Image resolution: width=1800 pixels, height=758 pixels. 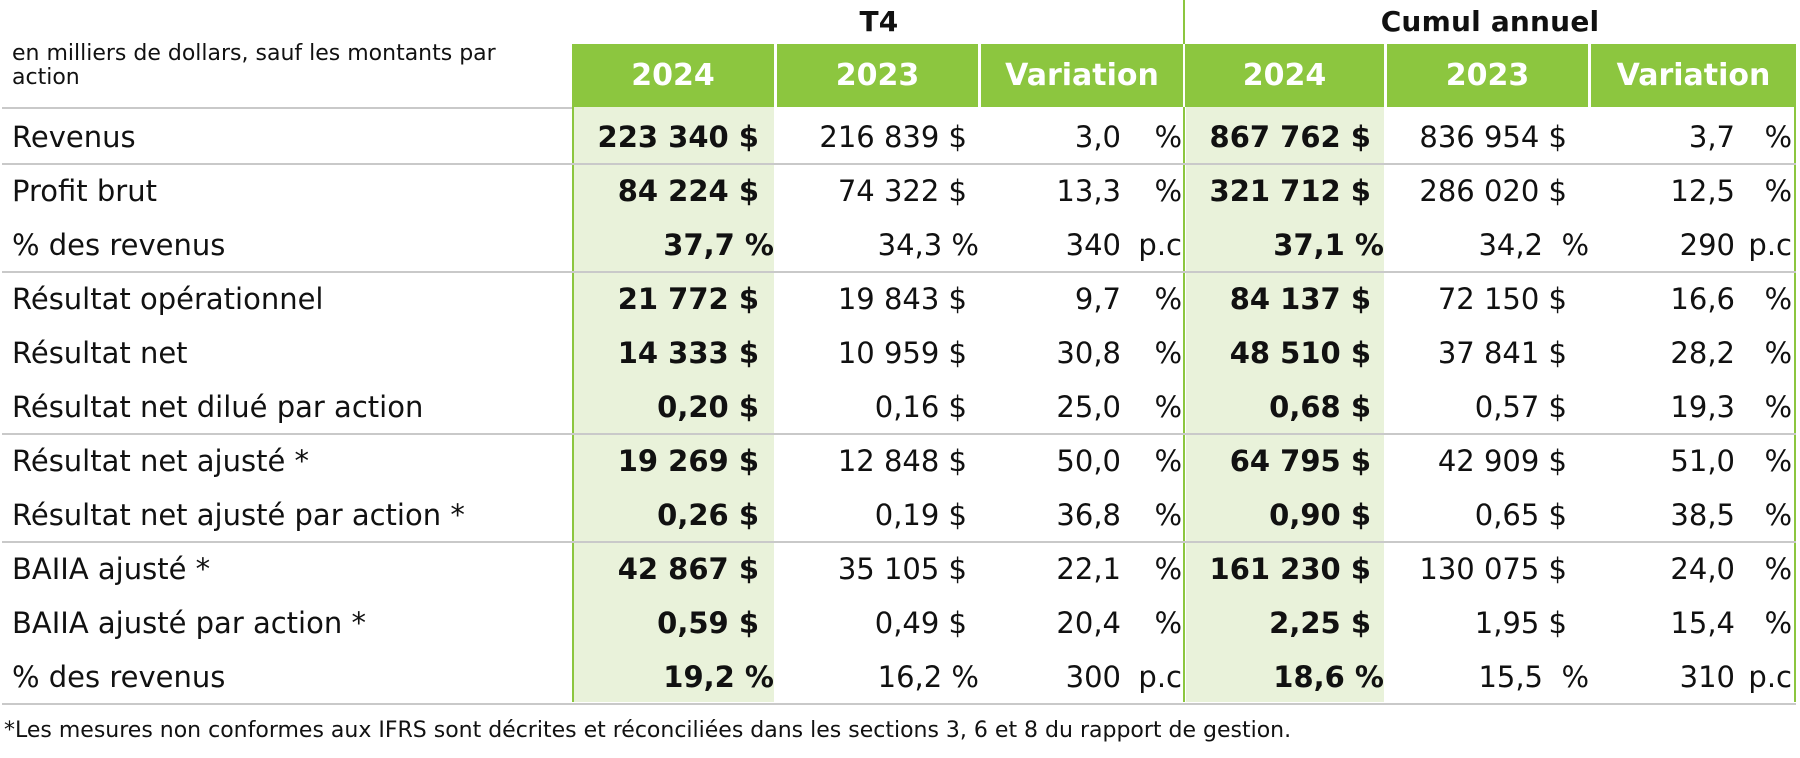 What do you see at coordinates (1520, 515) in the screenshot?
I see `ytd-2023-value: 0,65 $` at bounding box center [1520, 515].